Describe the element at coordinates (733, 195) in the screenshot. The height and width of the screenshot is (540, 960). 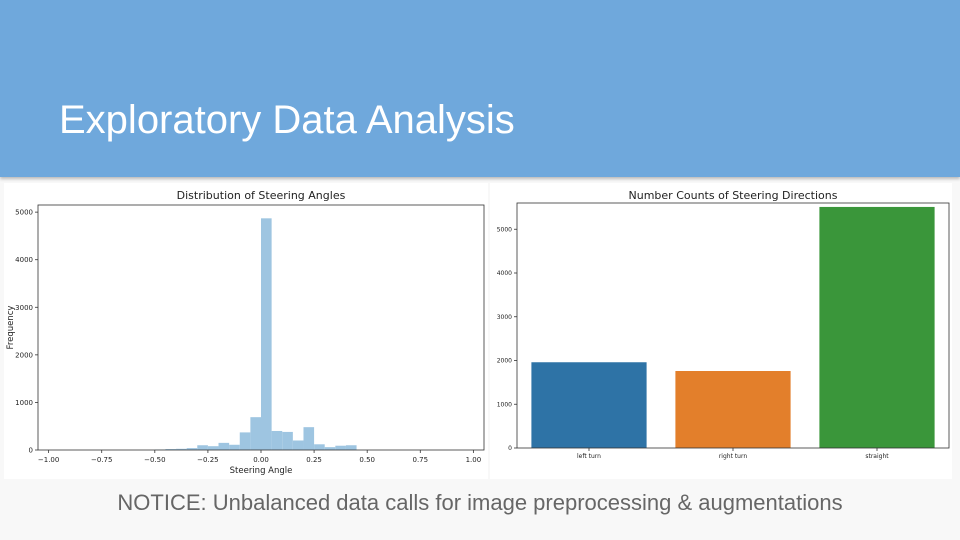
I see `chart-title: Number Counts of Steering Directions` at that location.